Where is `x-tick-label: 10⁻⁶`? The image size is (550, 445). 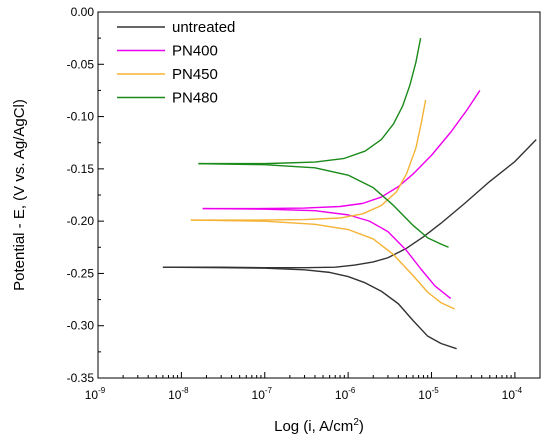 x-tick-label: 10⁻⁶ is located at coordinates (345, 394).